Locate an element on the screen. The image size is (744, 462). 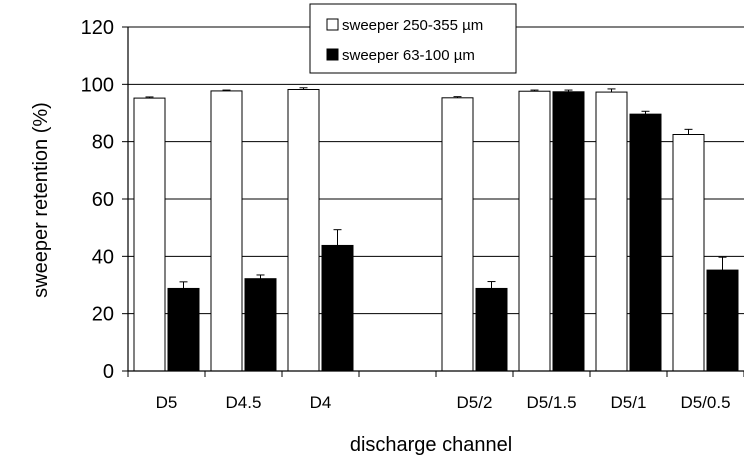
x-axis-title: discharge channel is located at coordinates (431, 445).